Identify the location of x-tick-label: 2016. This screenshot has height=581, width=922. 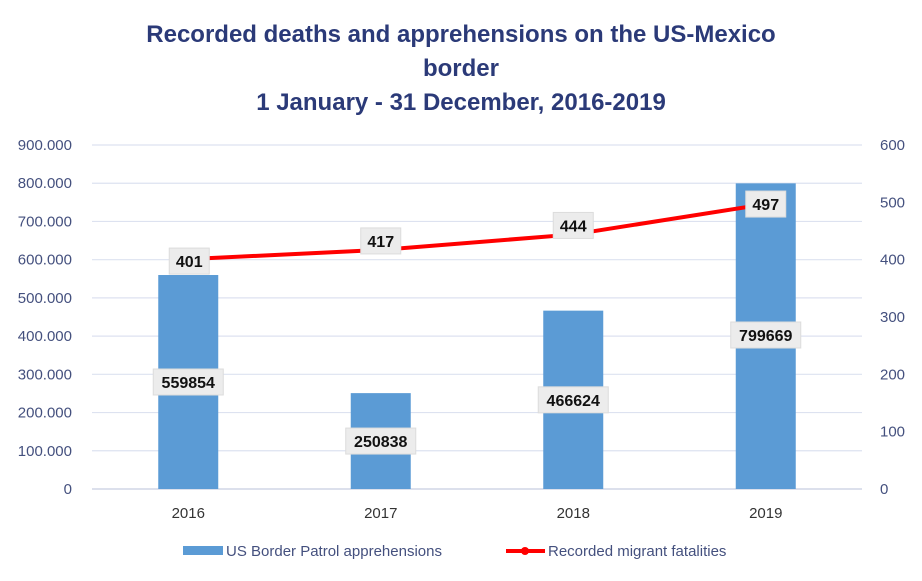
(188, 513).